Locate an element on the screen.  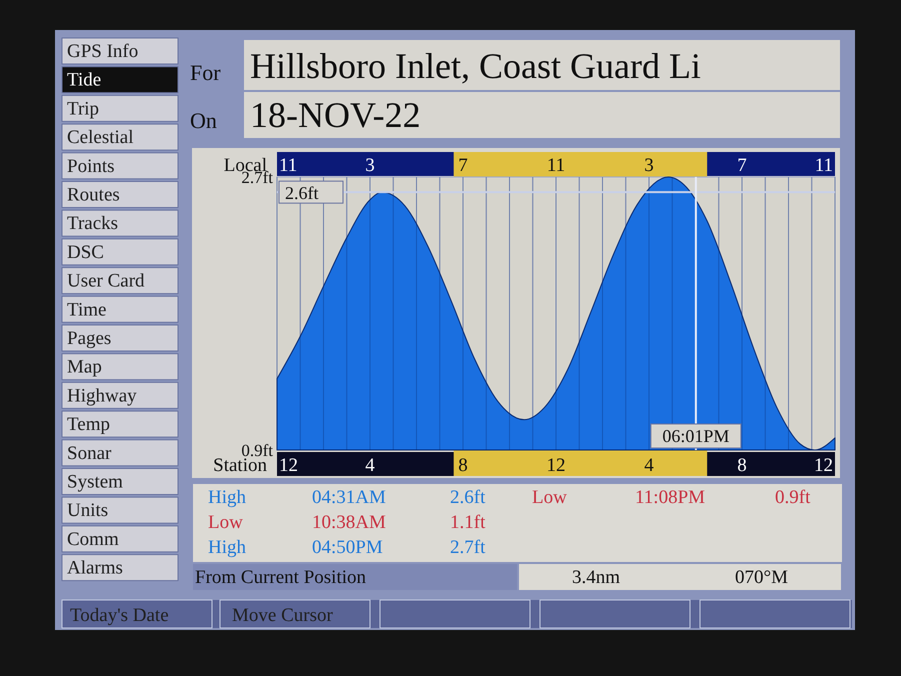
text: Map is located at coordinates (84, 367).